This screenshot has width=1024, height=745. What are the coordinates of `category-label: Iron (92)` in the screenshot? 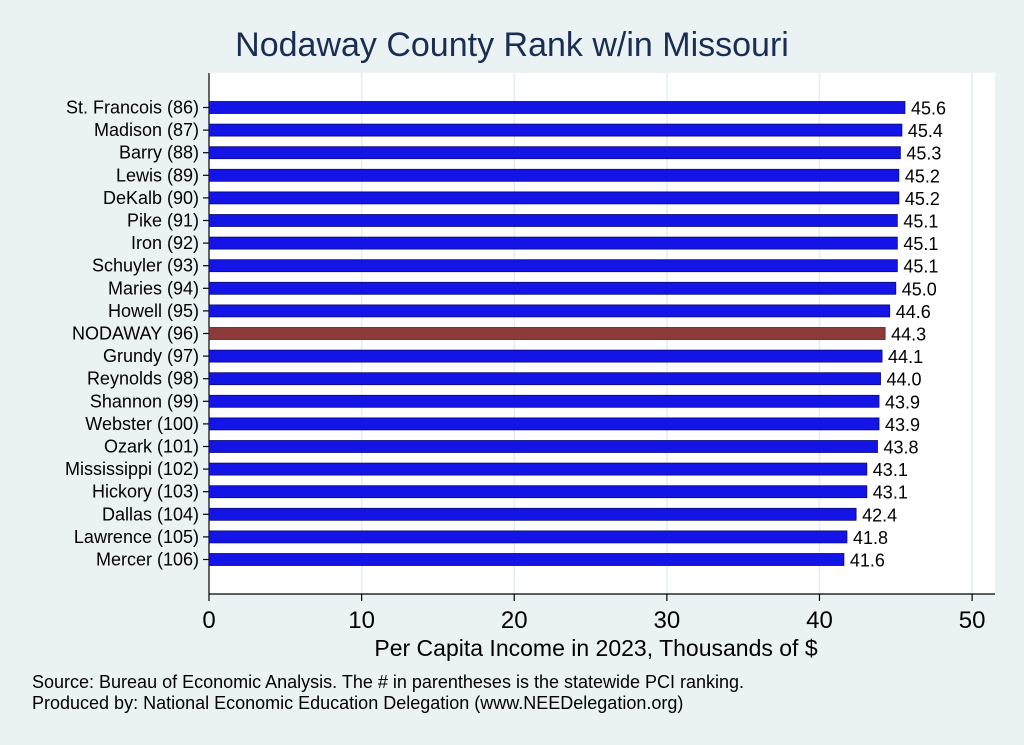 It's located at (165, 243).